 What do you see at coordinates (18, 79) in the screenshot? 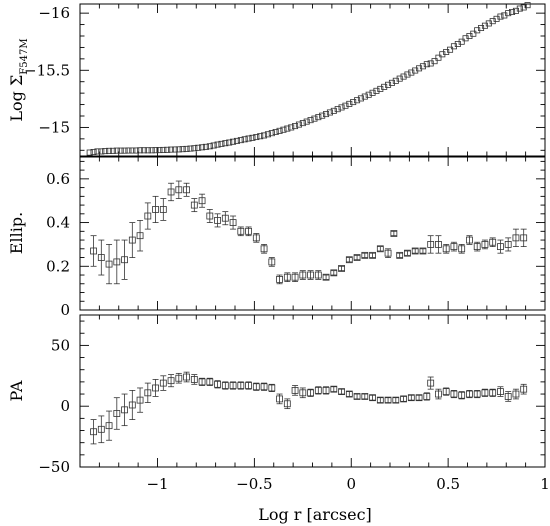
I see `y-axis-title: Log ΣF547M` at bounding box center [18, 79].